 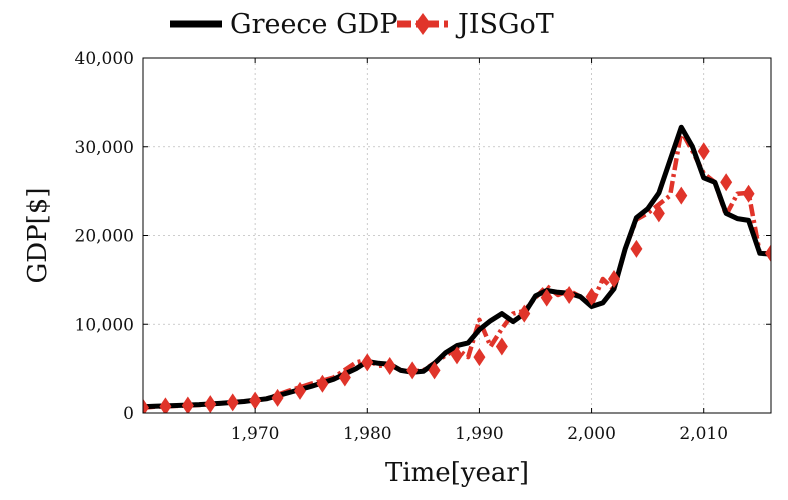 What do you see at coordinates (38, 236) in the screenshot?
I see `y-axis-title: GDP[$]` at bounding box center [38, 236].